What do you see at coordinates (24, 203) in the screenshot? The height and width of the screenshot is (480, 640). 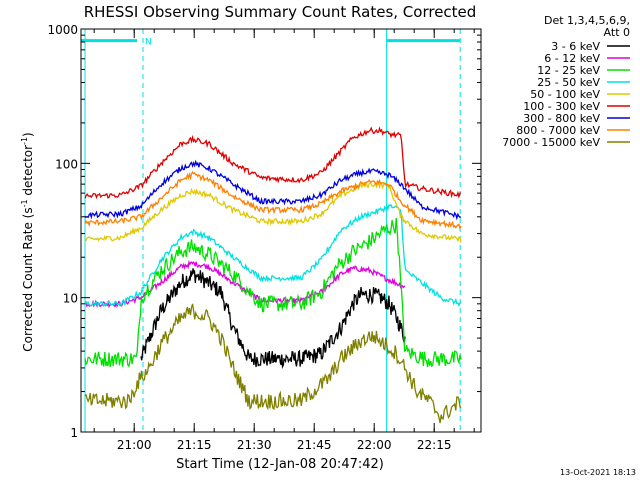 I see `y-axis-label-sup1: -1` at bounding box center [24, 203].